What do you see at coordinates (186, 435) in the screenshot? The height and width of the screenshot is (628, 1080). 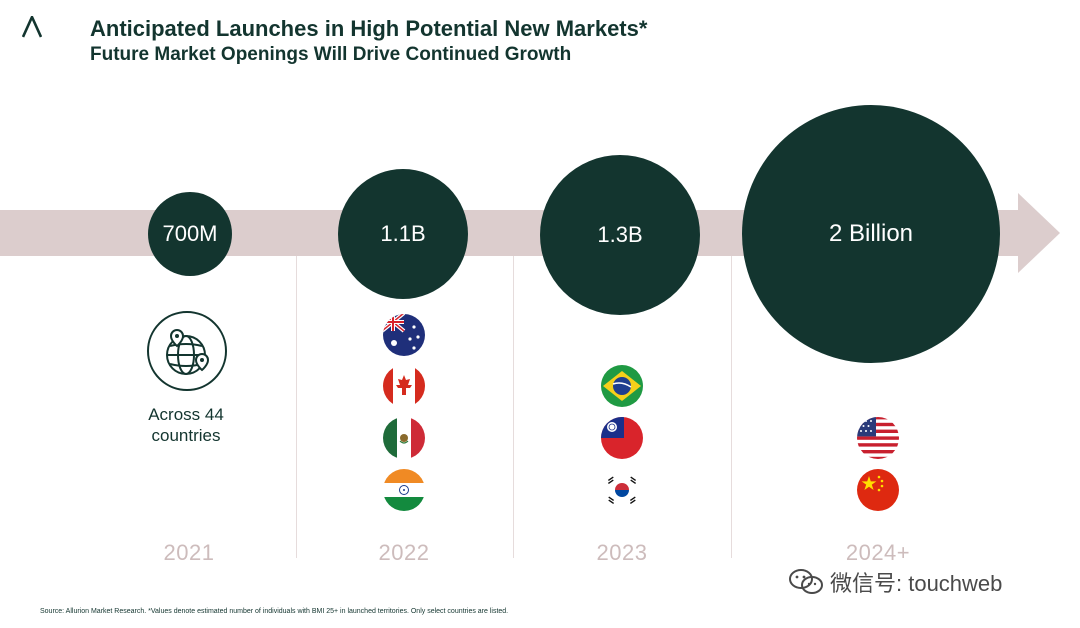 I see `coverage-caption-line2: countries` at bounding box center [186, 435].